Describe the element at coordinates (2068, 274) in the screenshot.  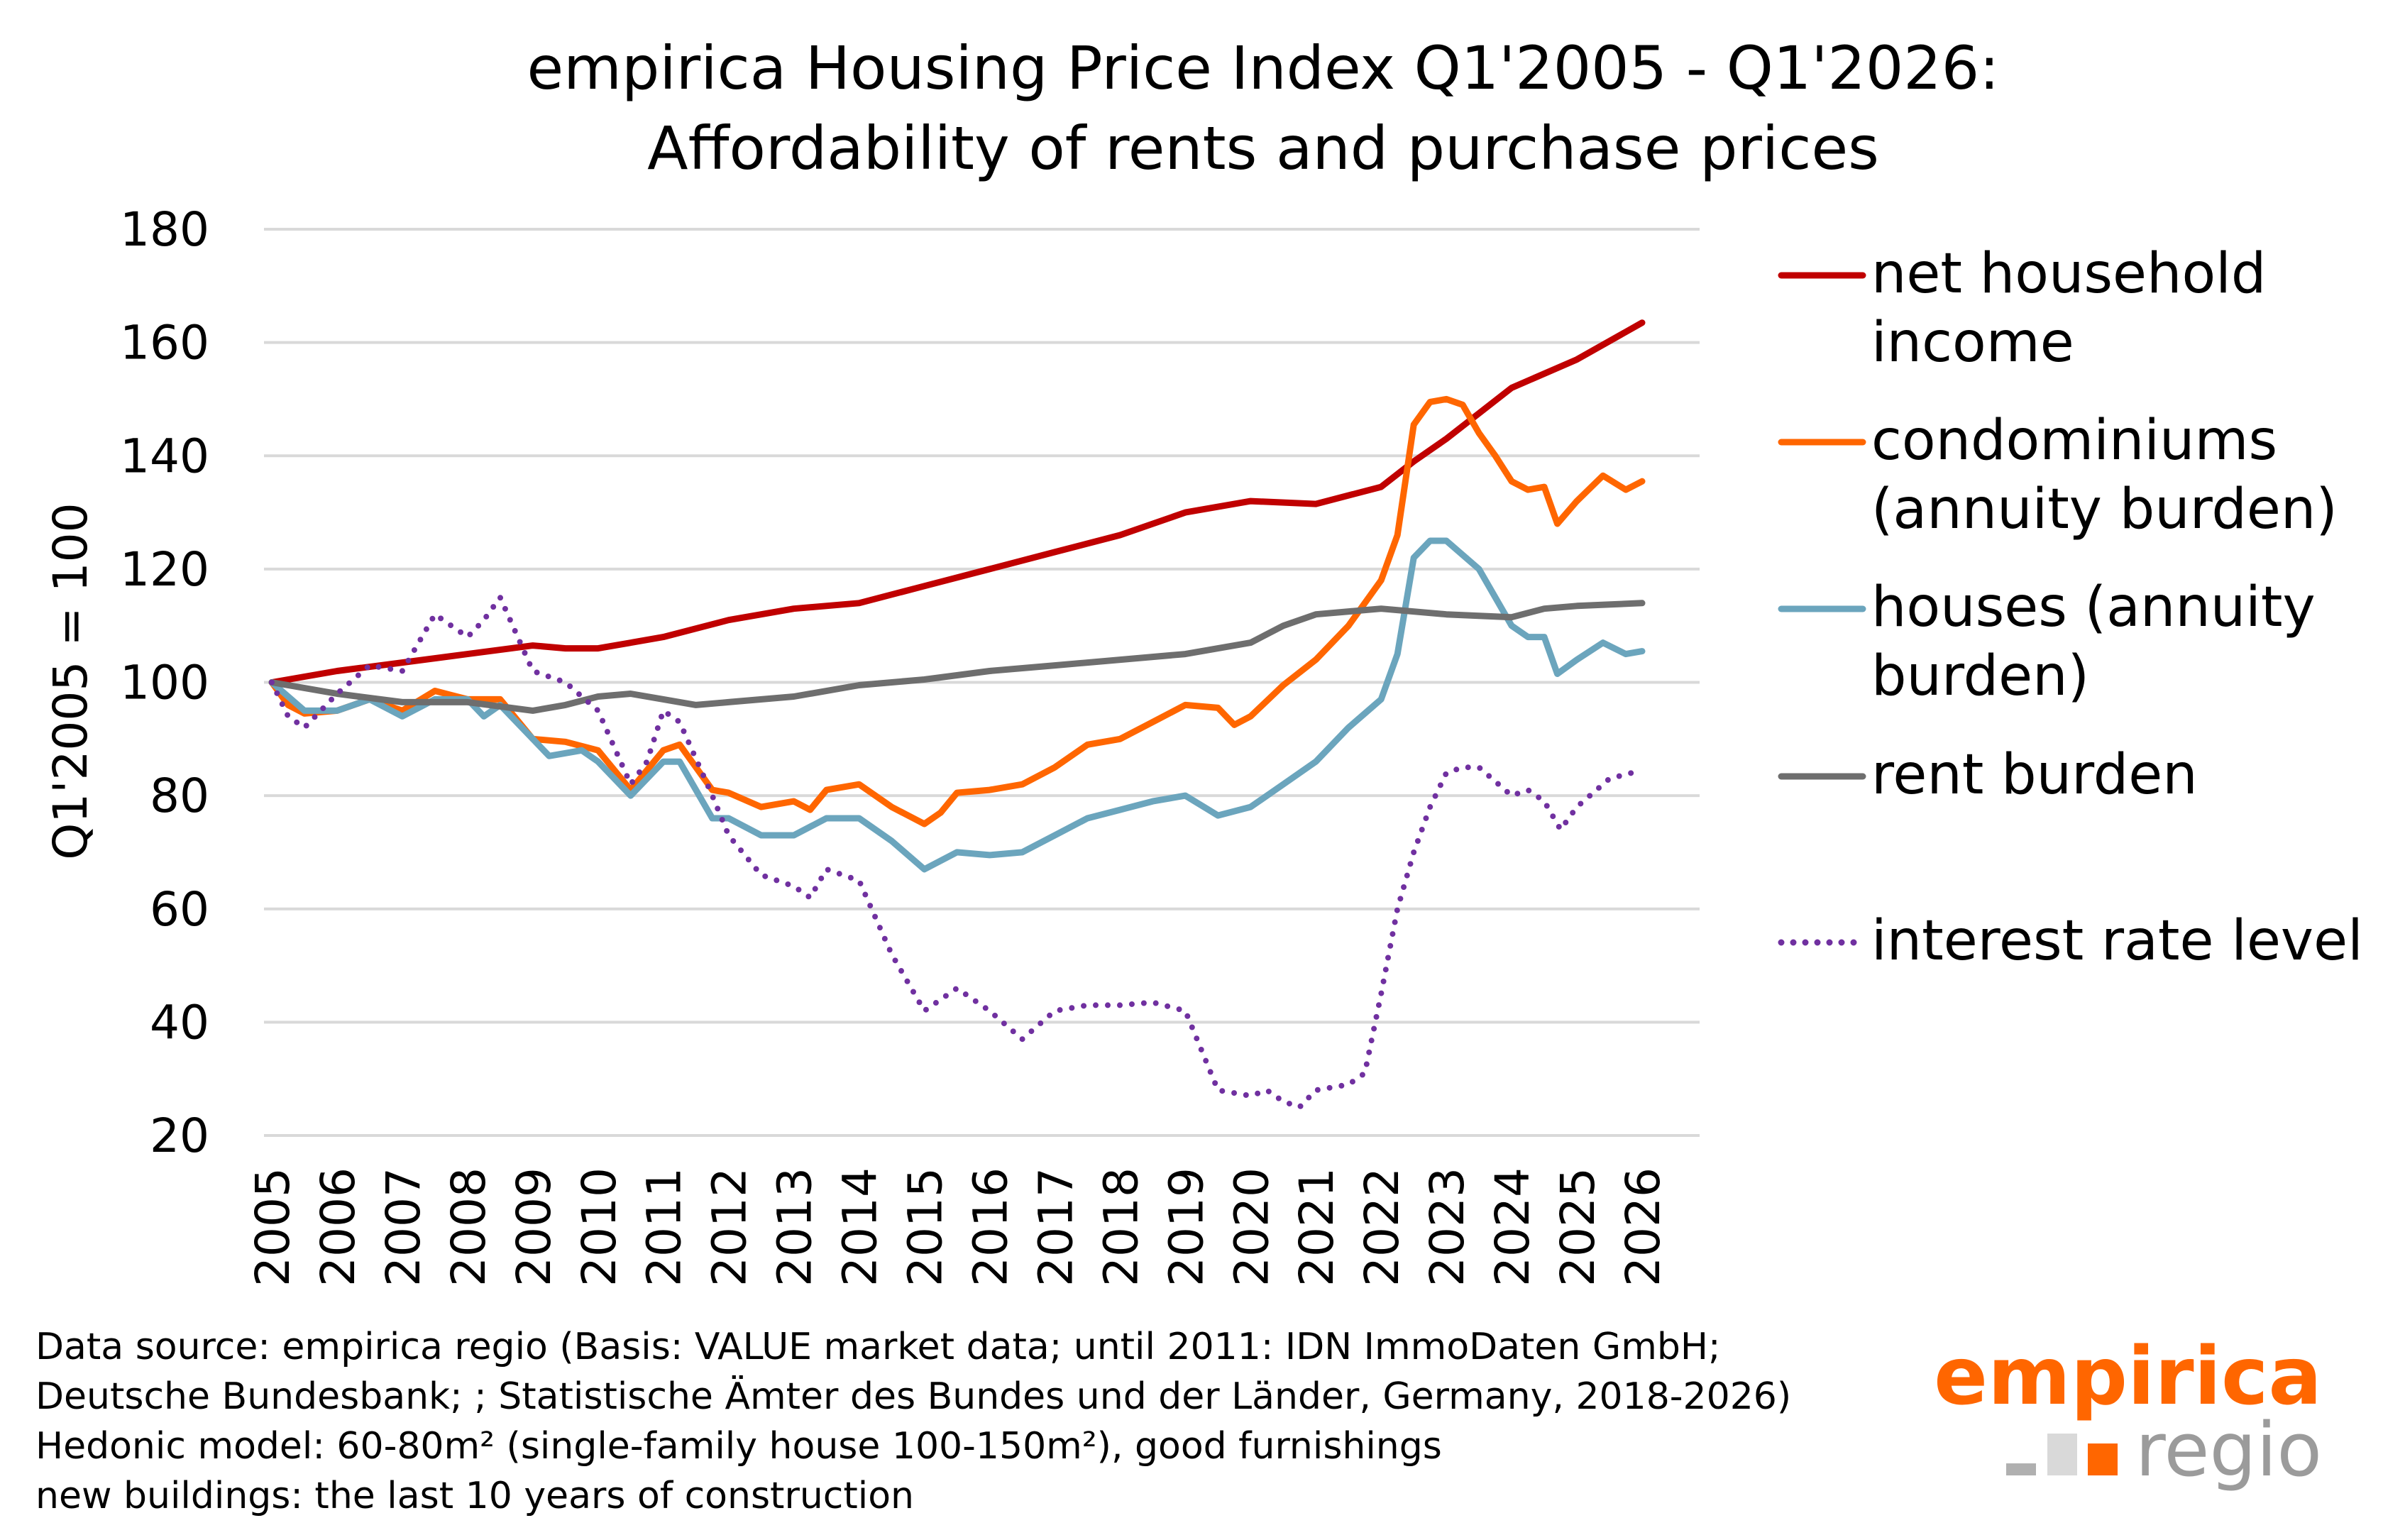
I see `legend-label: net household` at that location.